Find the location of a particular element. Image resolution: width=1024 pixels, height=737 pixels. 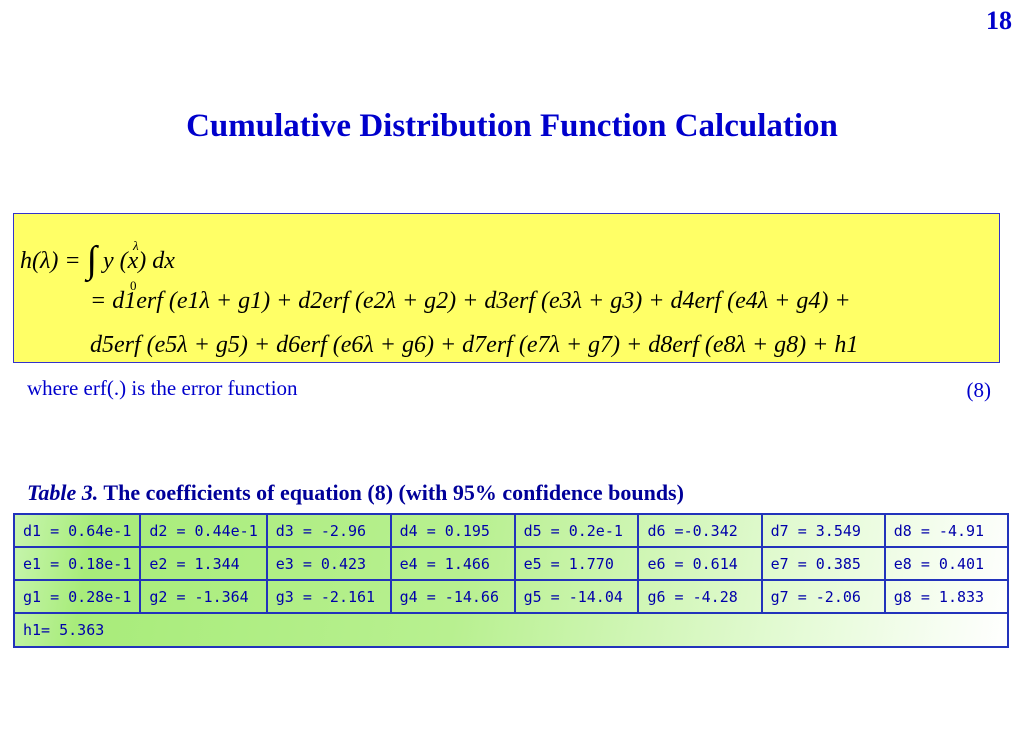

integral-lower-limit: 0 is located at coordinates (133, 285).